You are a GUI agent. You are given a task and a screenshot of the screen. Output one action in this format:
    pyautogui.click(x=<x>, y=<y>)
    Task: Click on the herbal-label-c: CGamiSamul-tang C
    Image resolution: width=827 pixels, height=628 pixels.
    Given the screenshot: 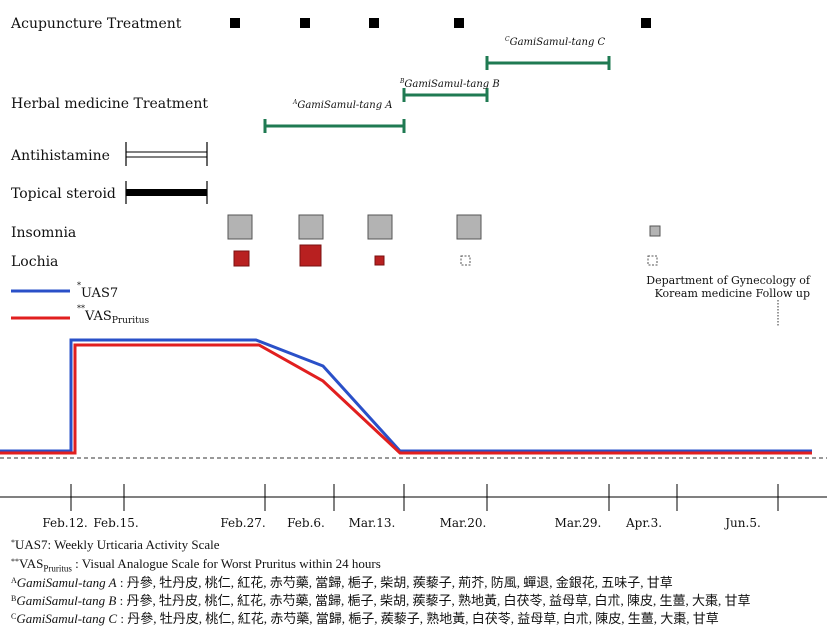 What is the action you would take?
    pyautogui.click(x=555, y=42)
    